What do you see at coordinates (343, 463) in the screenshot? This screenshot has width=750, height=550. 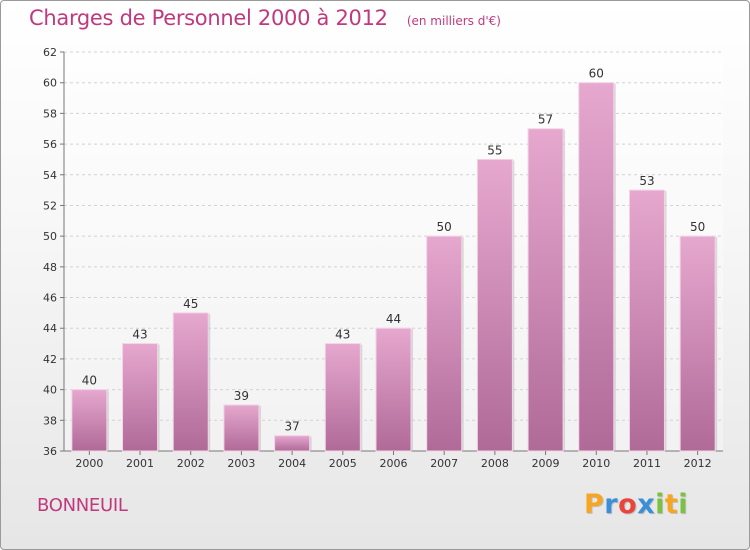 I see `x-tick-label: 2005` at bounding box center [343, 463].